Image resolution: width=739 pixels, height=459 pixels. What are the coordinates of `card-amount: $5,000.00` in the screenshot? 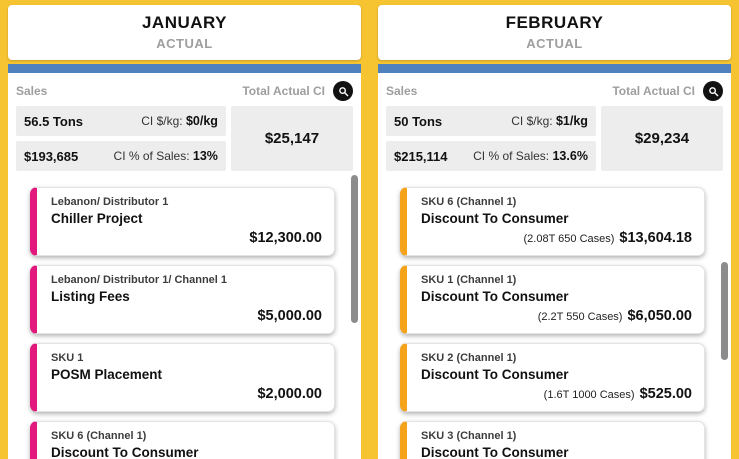 It's located at (289, 316).